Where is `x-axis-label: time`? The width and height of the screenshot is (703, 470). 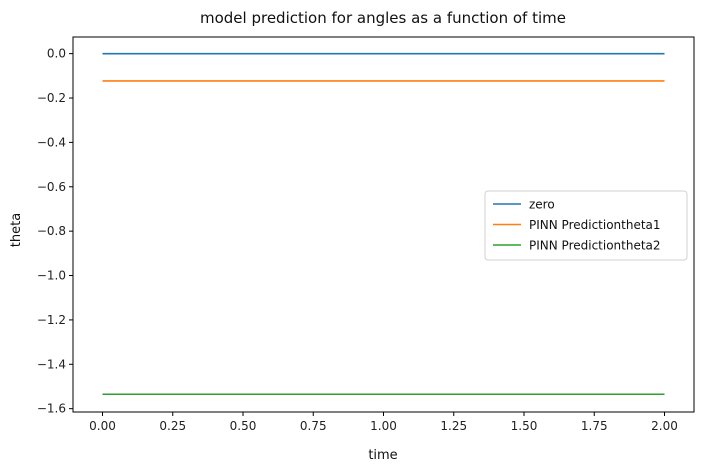
x-axis-label: time is located at coordinates (382, 455).